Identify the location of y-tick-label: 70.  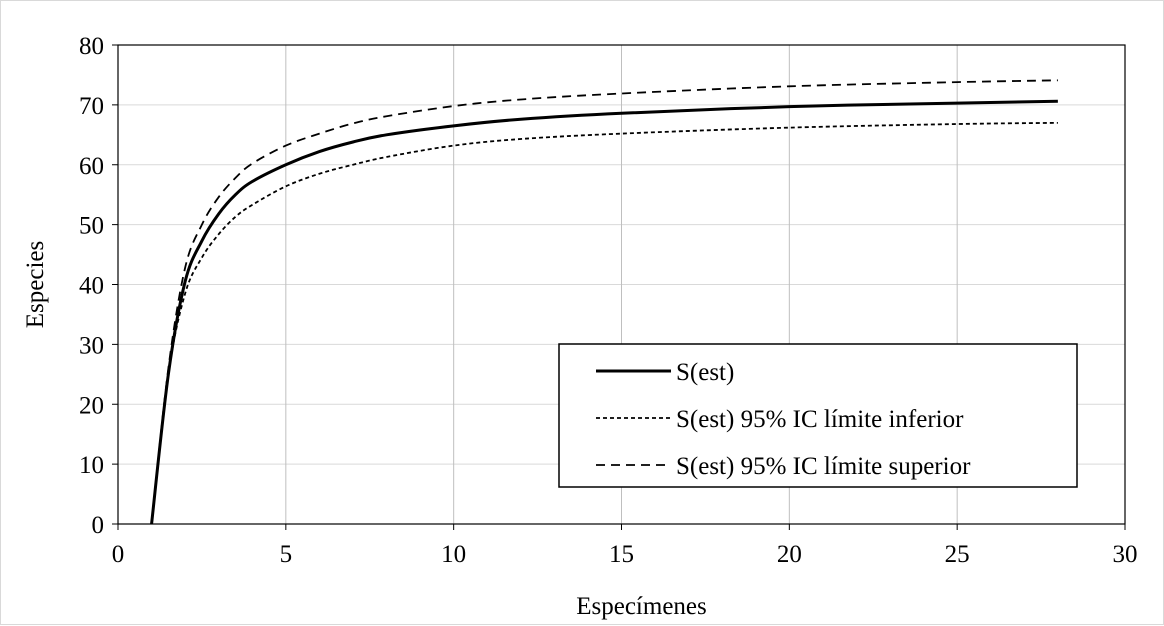
(91, 106).